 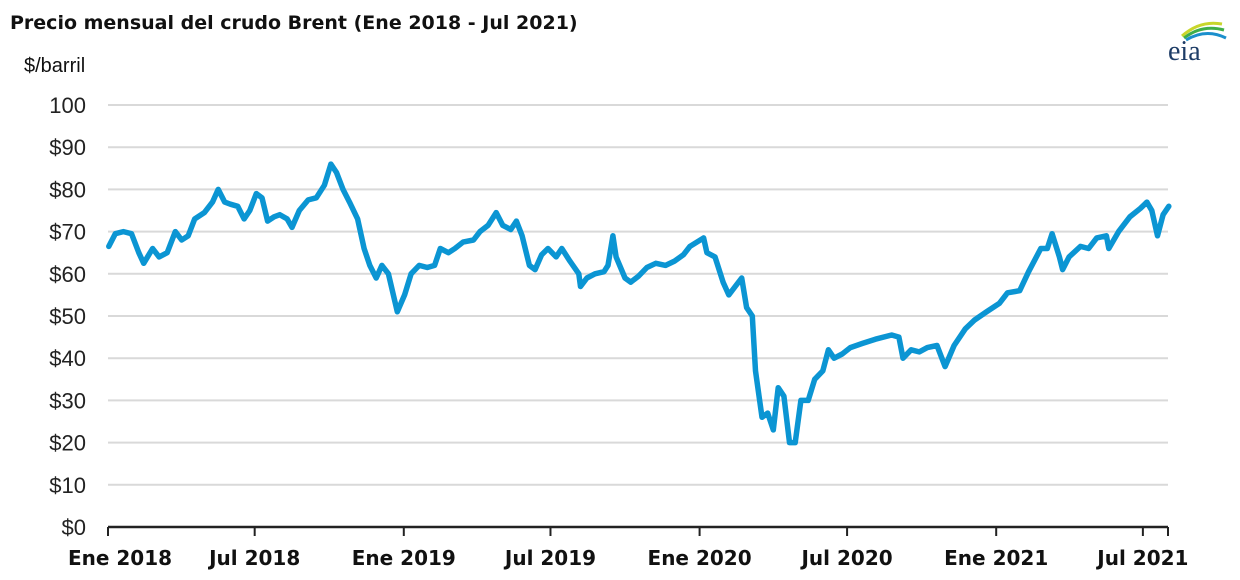 I want to click on y-tick-label: $60, so click(x=67, y=274).